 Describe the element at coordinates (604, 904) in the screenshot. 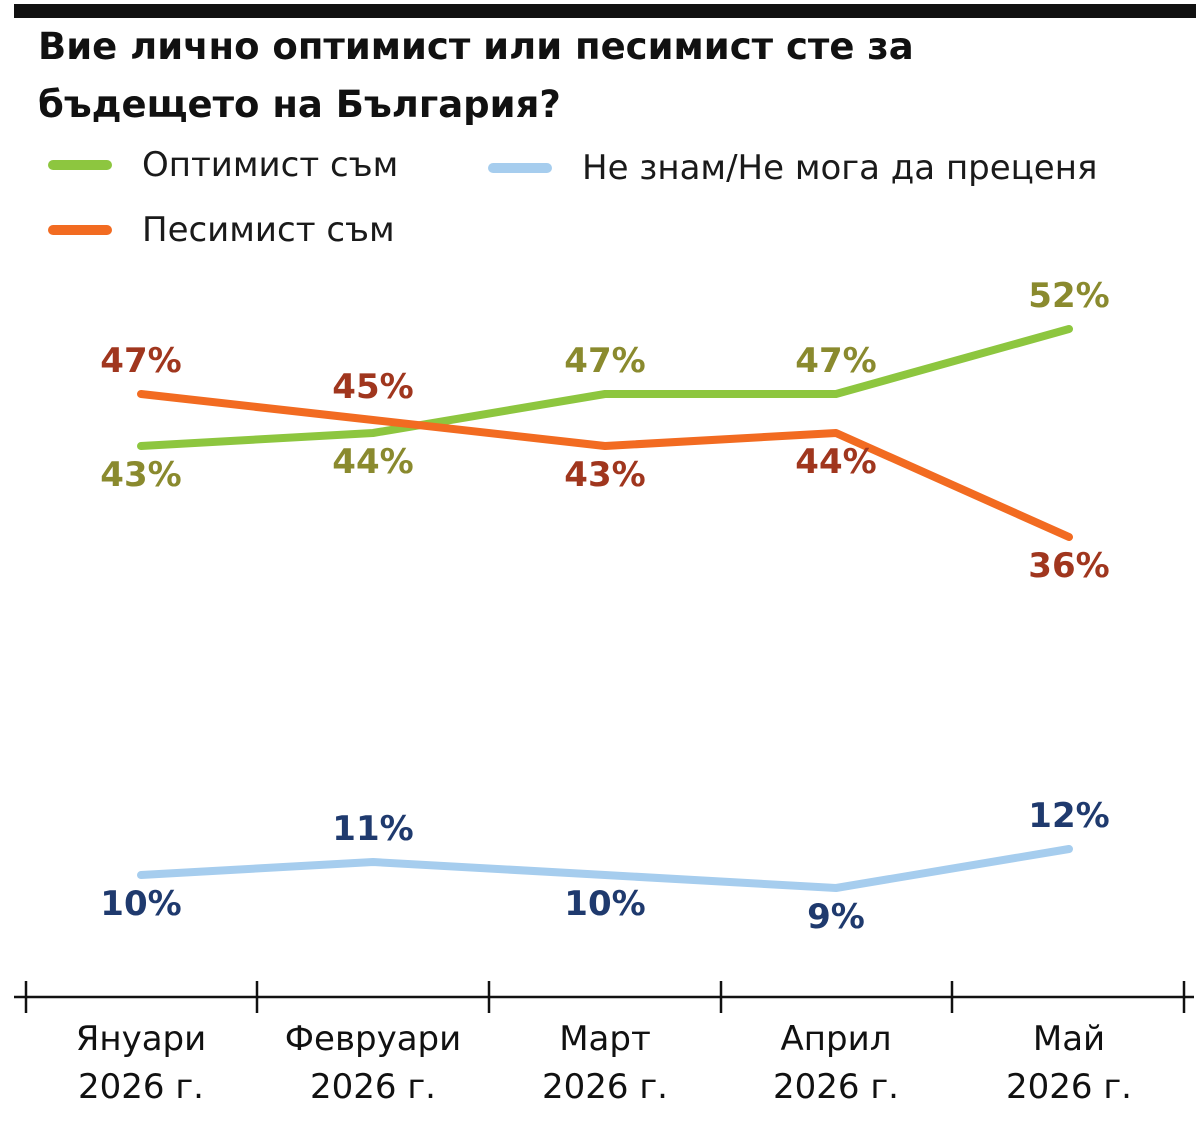

I see `data-label-dont-know-2: 10%` at that location.